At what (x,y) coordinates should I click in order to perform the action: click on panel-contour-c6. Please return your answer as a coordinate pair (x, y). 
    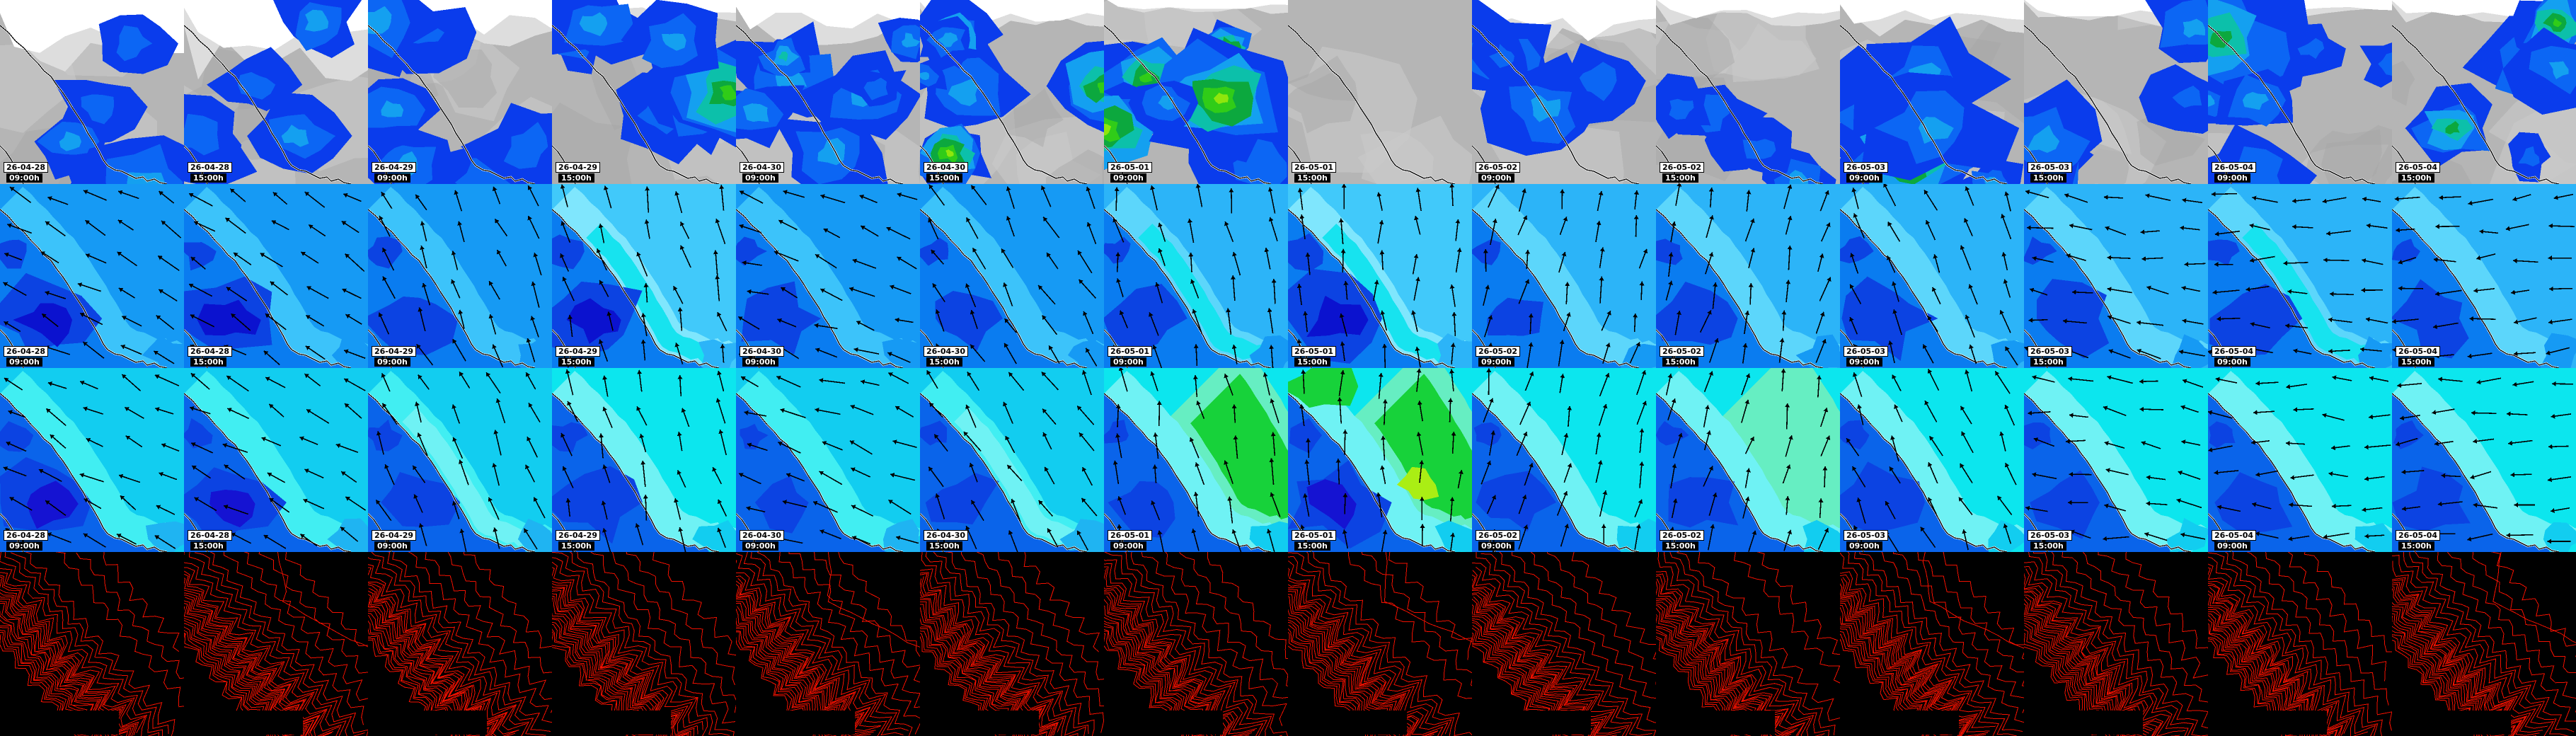
    Looking at the image, I should click on (1012, 644).